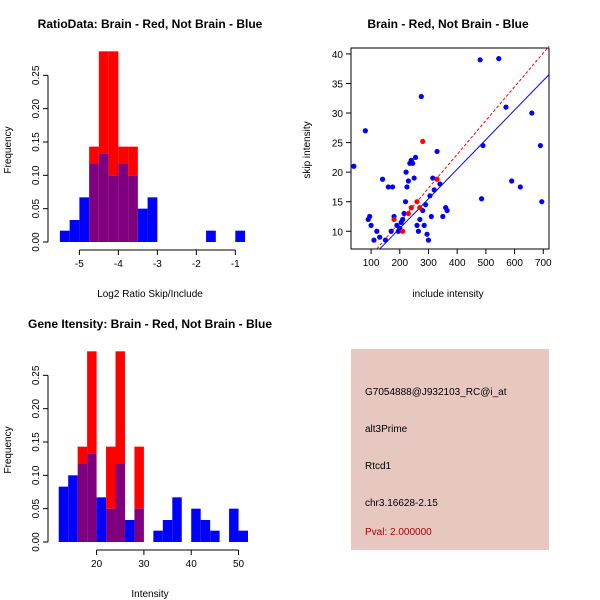 Image resolution: width=600 pixels, height=600 pixels. I want to click on ratio-histogram-y-tick-label: 0.00, so click(36, 242).